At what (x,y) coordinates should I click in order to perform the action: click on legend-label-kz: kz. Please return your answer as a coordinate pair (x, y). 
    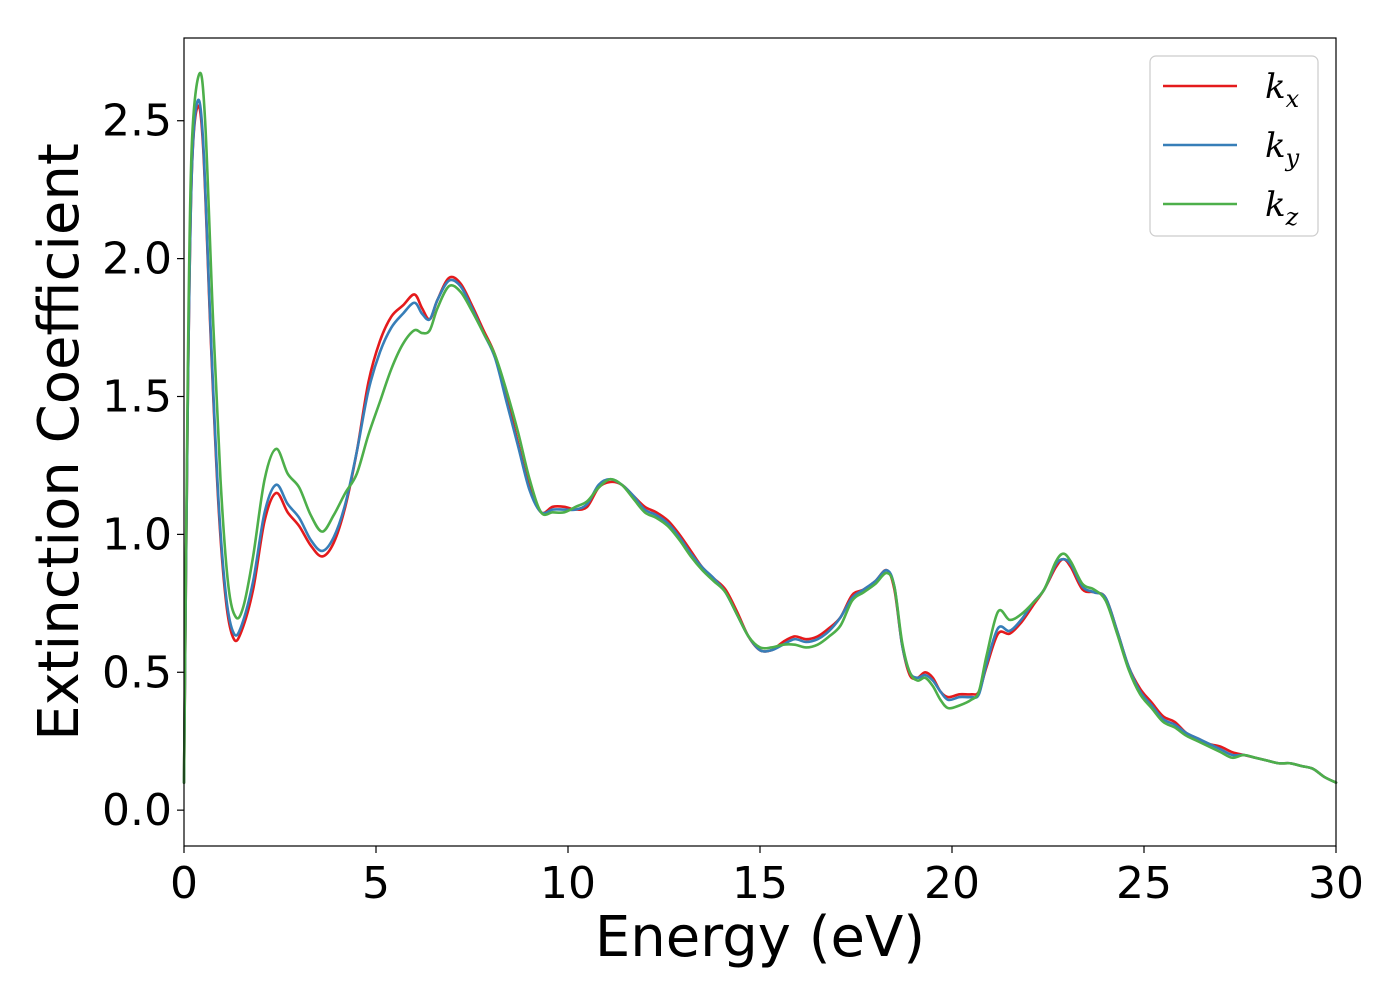
    Looking at the image, I should click on (1282, 208).